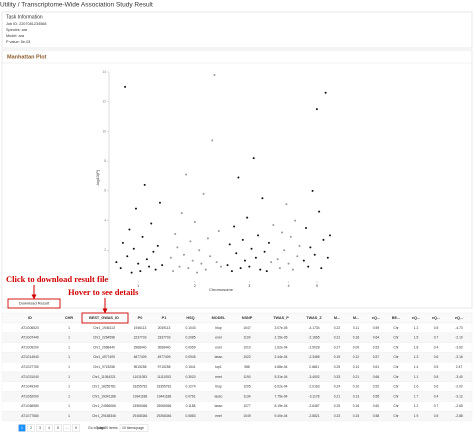  Describe the element at coordinates (219, 396) in the screenshot. I see `table-cell: lasso` at that location.